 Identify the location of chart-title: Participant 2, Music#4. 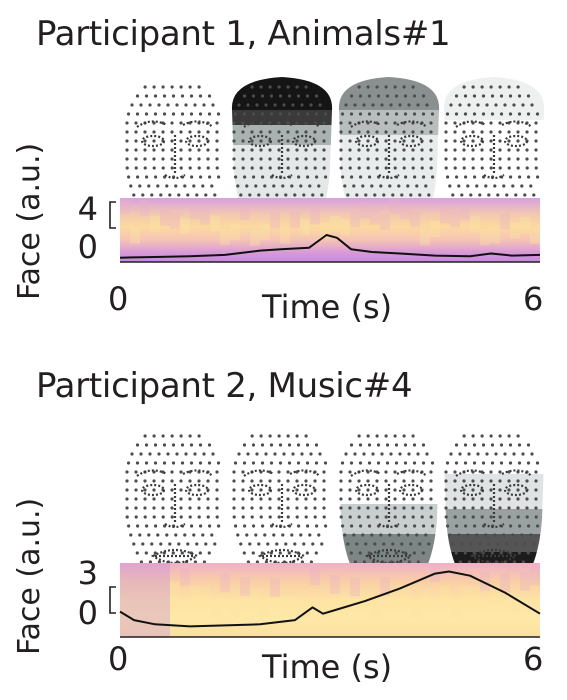
(224, 386).